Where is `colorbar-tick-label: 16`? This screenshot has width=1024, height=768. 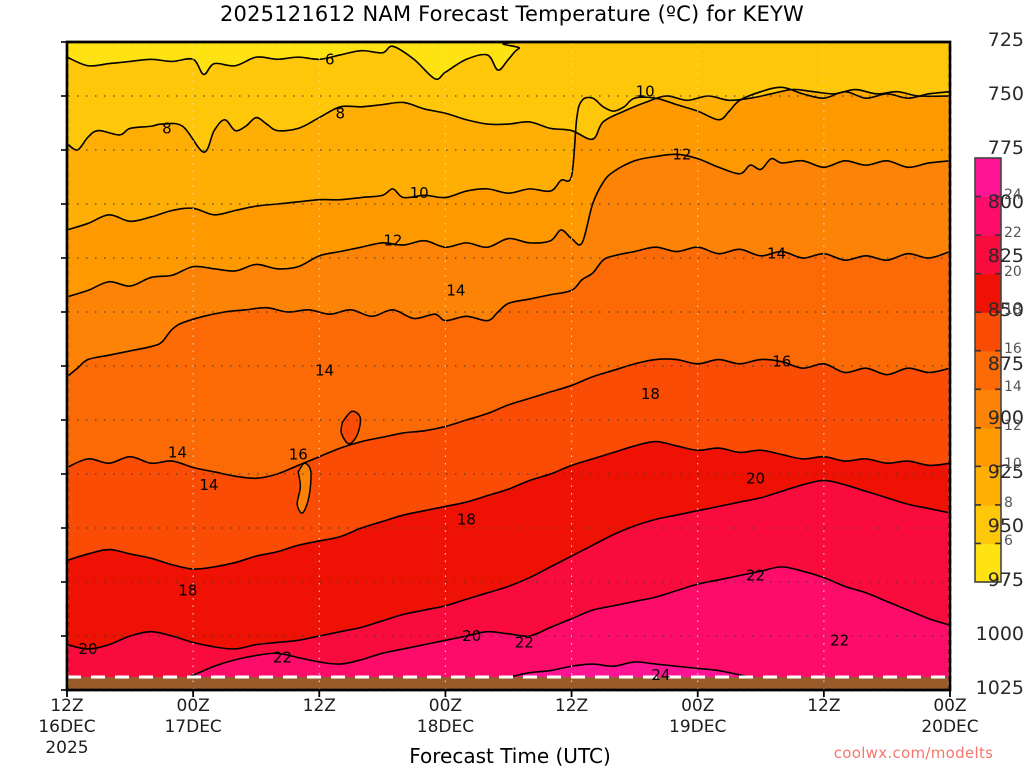
colorbar-tick-label: 16 is located at coordinates (1013, 348).